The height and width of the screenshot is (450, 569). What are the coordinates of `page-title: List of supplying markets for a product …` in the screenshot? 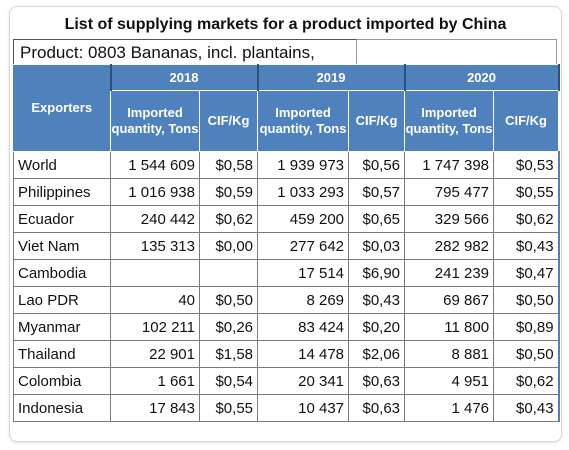 It's located at (285, 24).